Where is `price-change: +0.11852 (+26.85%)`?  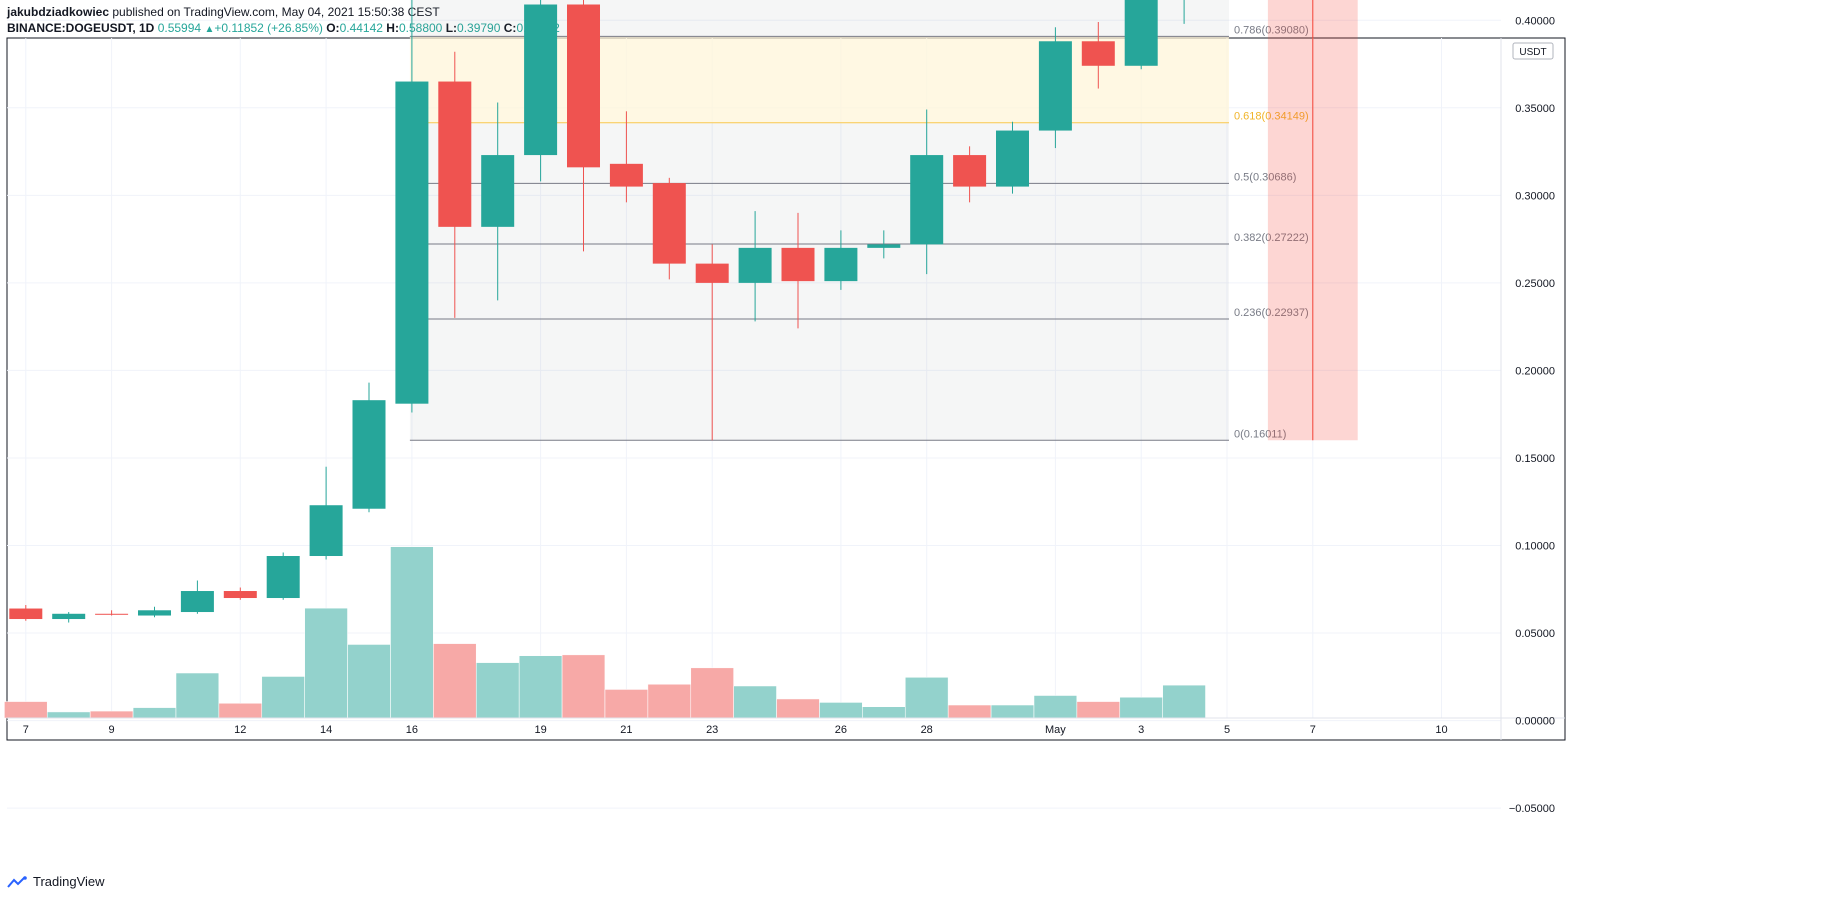
price-change: +0.11852 (+26.85%) is located at coordinates (268, 28).